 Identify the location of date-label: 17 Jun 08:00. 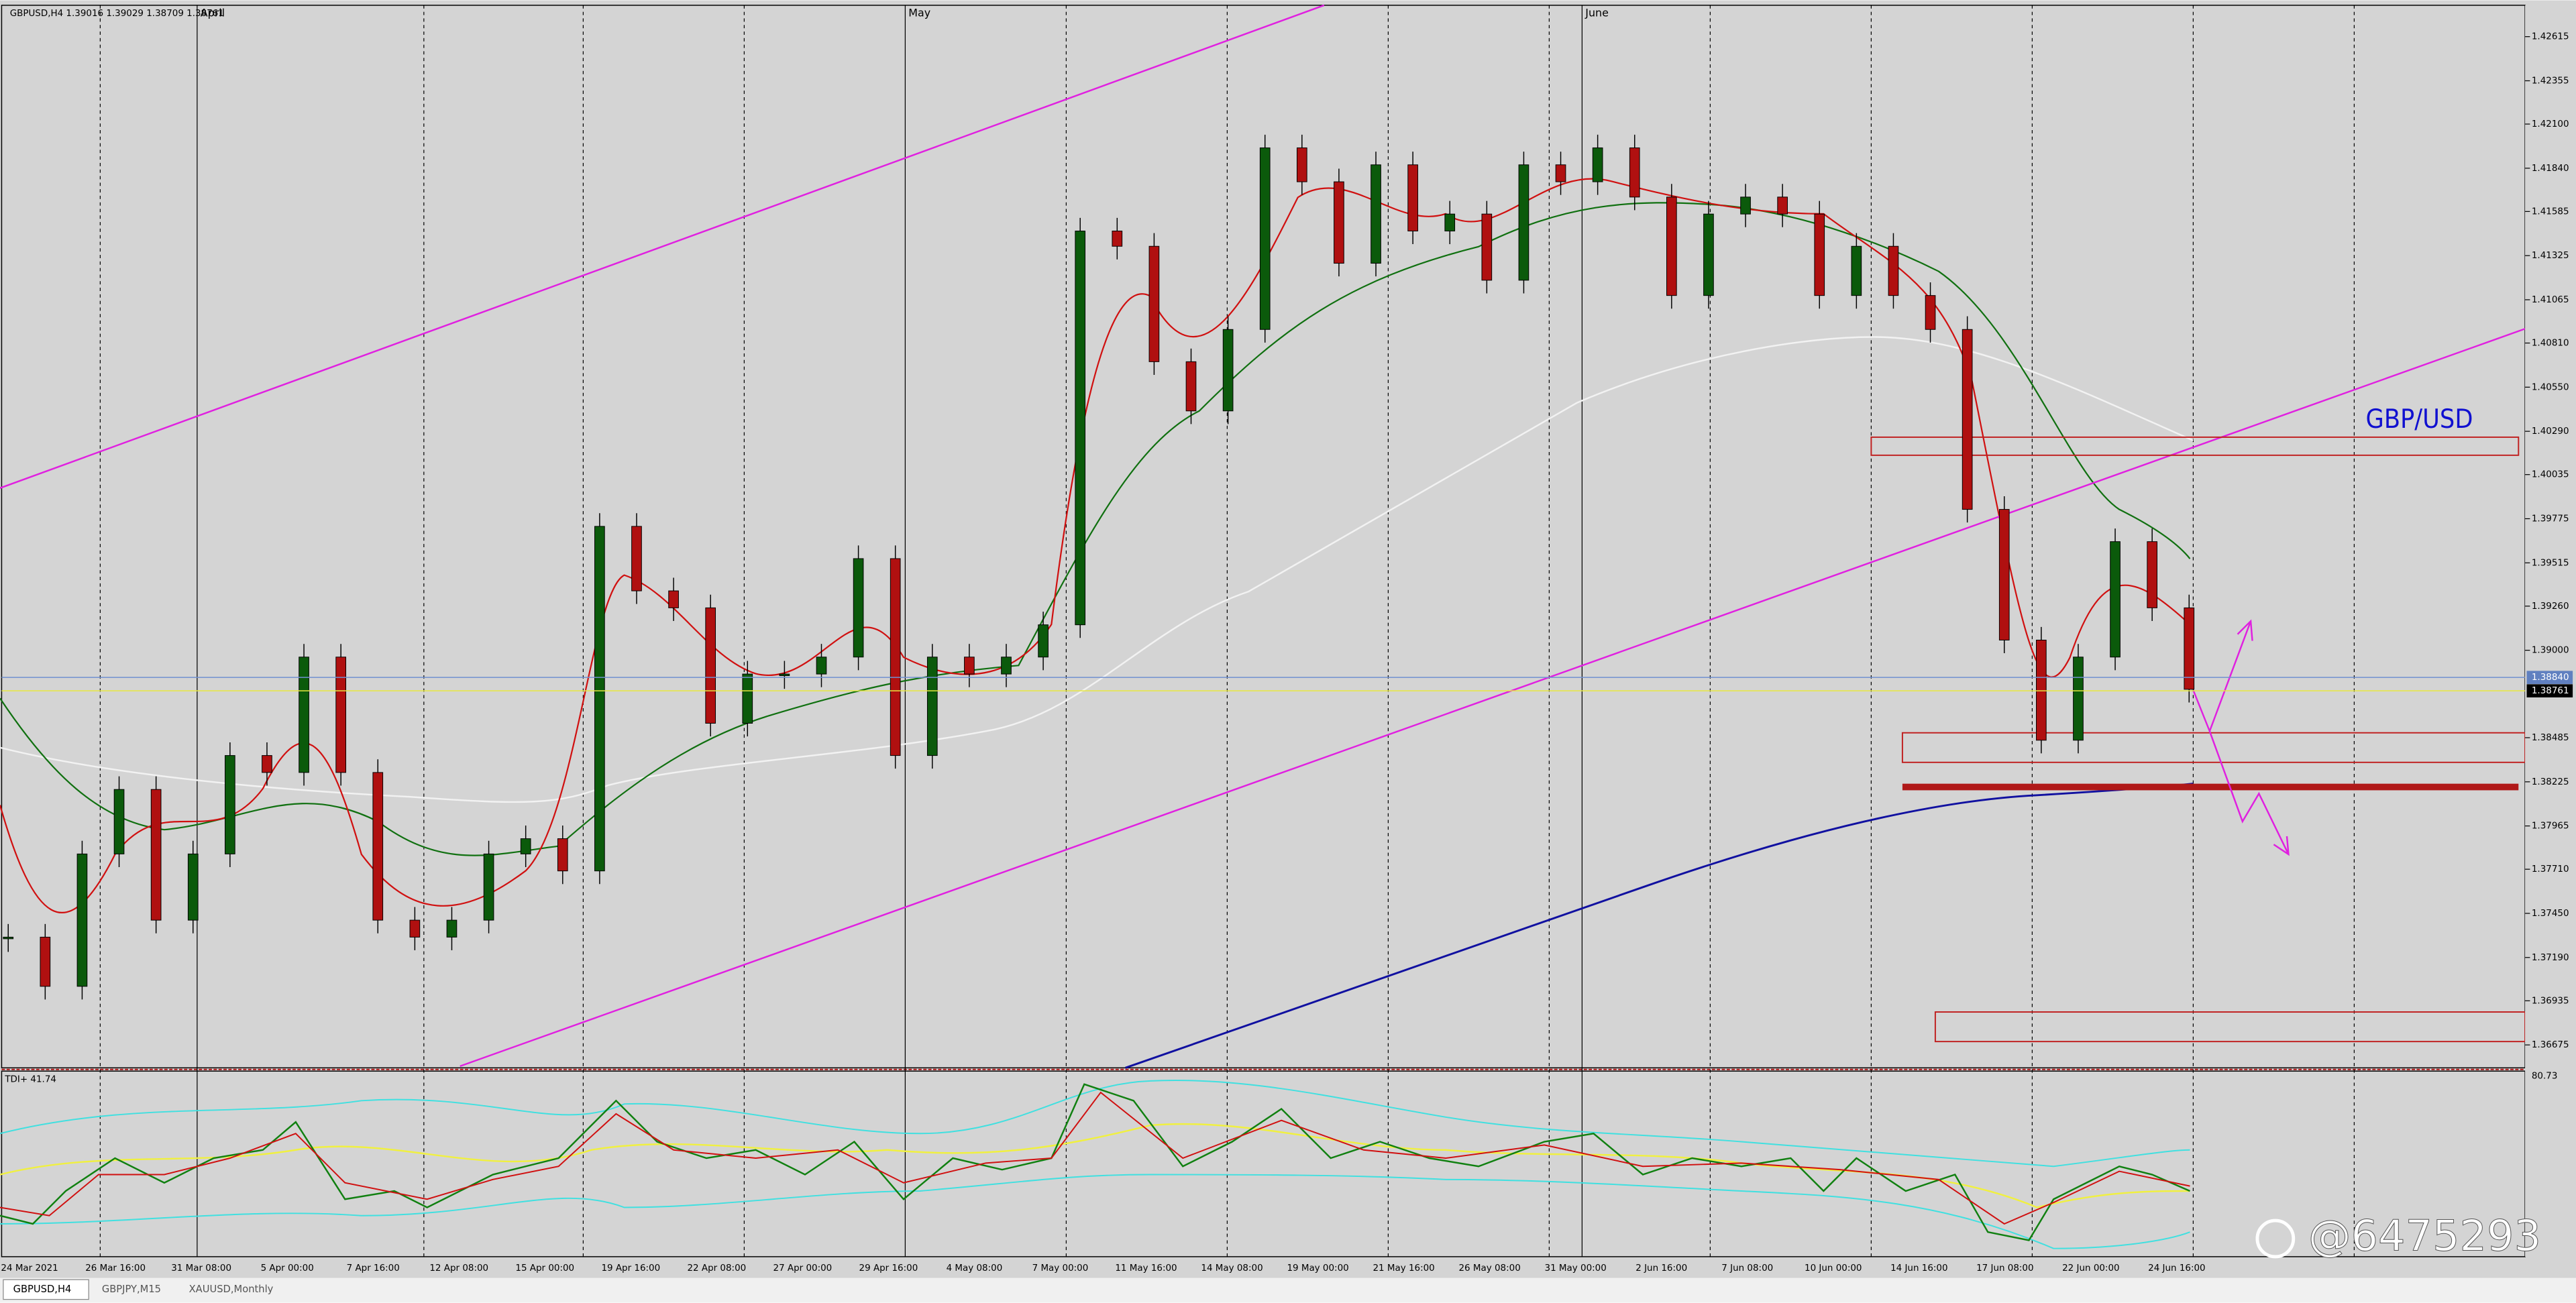
(2004, 1268).